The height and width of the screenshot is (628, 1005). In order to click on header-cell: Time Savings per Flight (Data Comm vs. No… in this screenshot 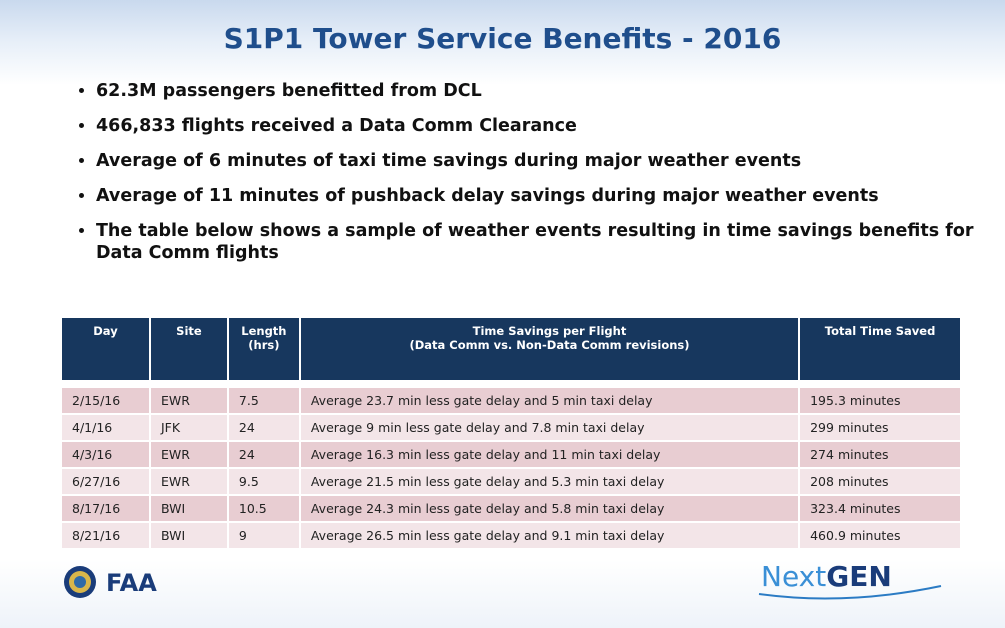, I will do `click(550, 351)`.